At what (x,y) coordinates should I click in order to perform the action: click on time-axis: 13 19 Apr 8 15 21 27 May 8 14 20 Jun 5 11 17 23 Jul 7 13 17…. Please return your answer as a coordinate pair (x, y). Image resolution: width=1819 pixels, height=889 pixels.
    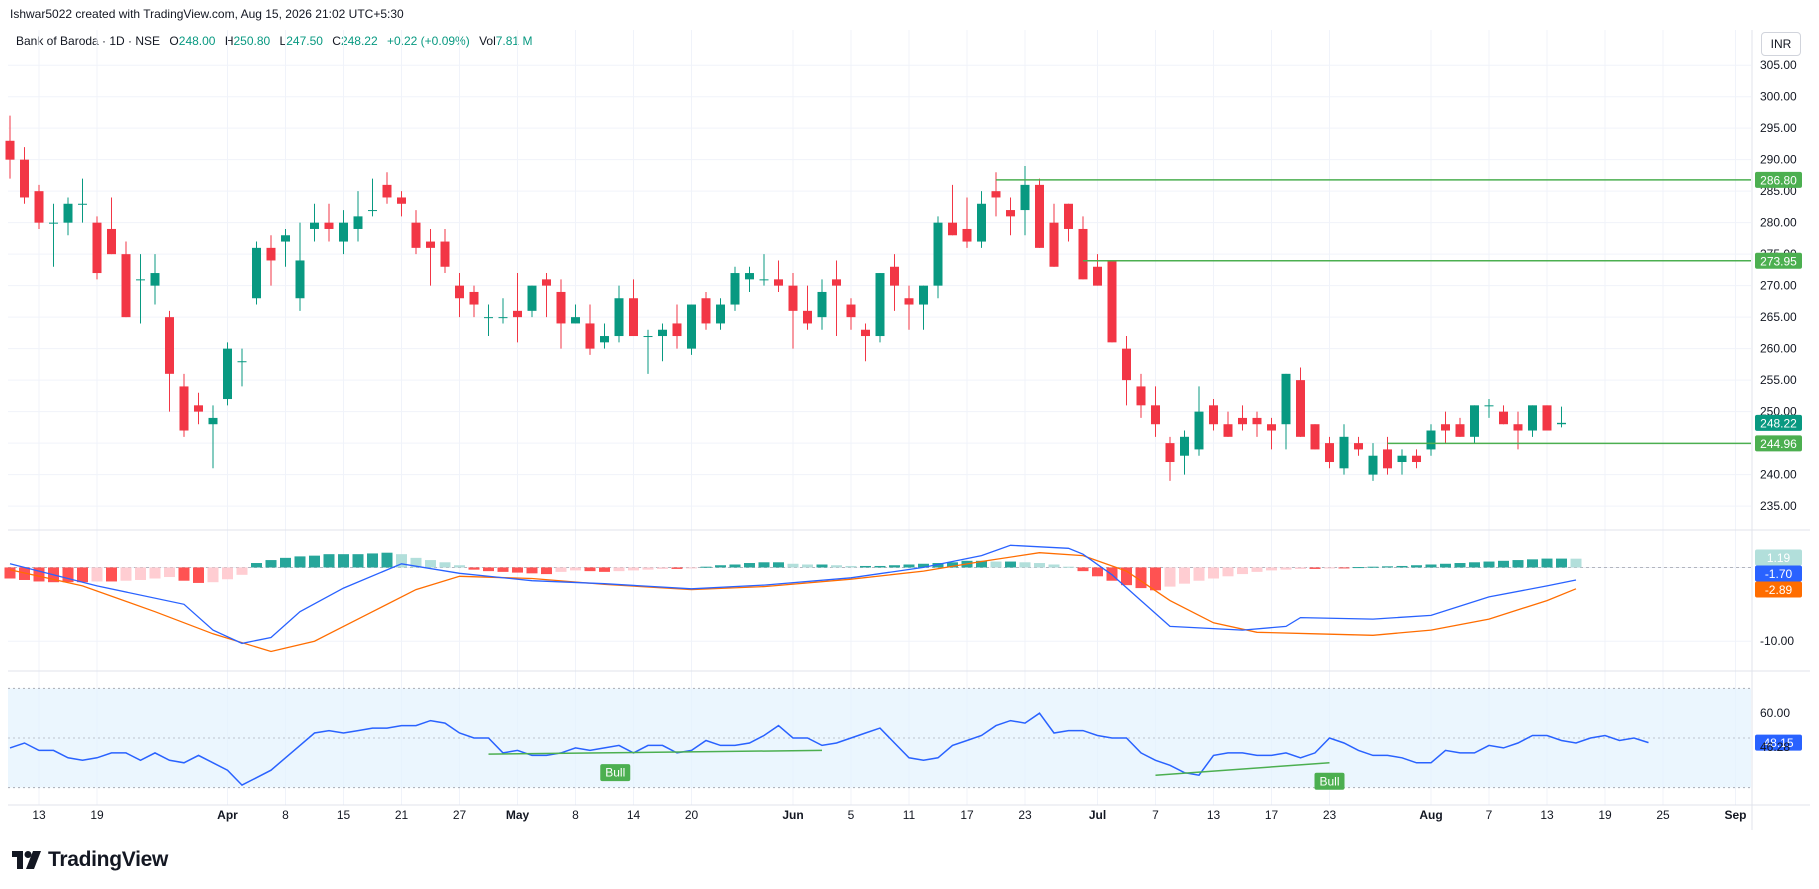
    Looking at the image, I should click on (889, 815).